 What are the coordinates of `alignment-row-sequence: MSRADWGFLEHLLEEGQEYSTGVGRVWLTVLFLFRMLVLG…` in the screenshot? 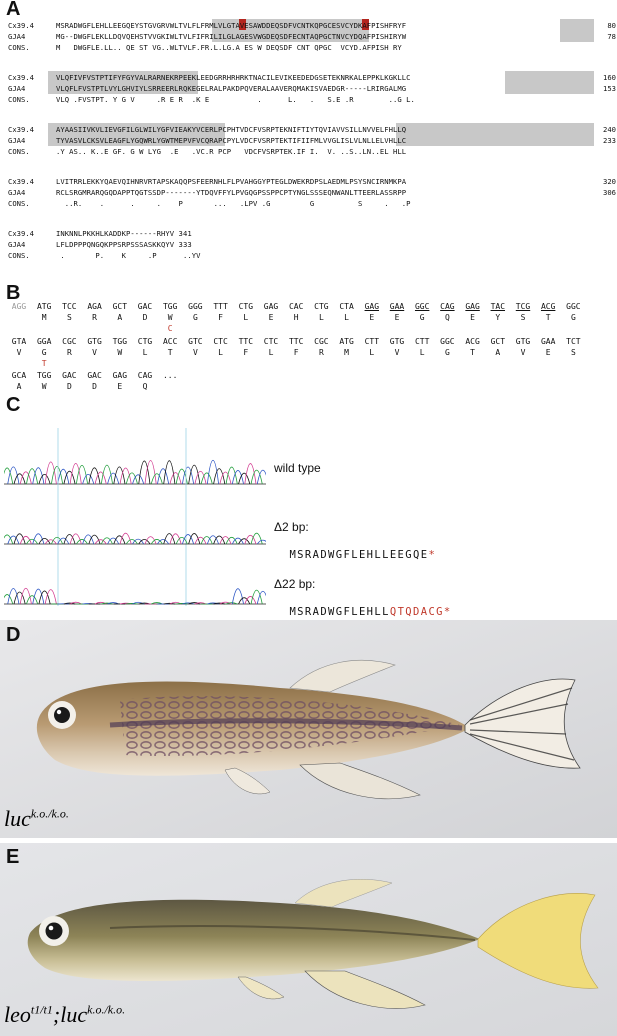 It's located at (231, 25).